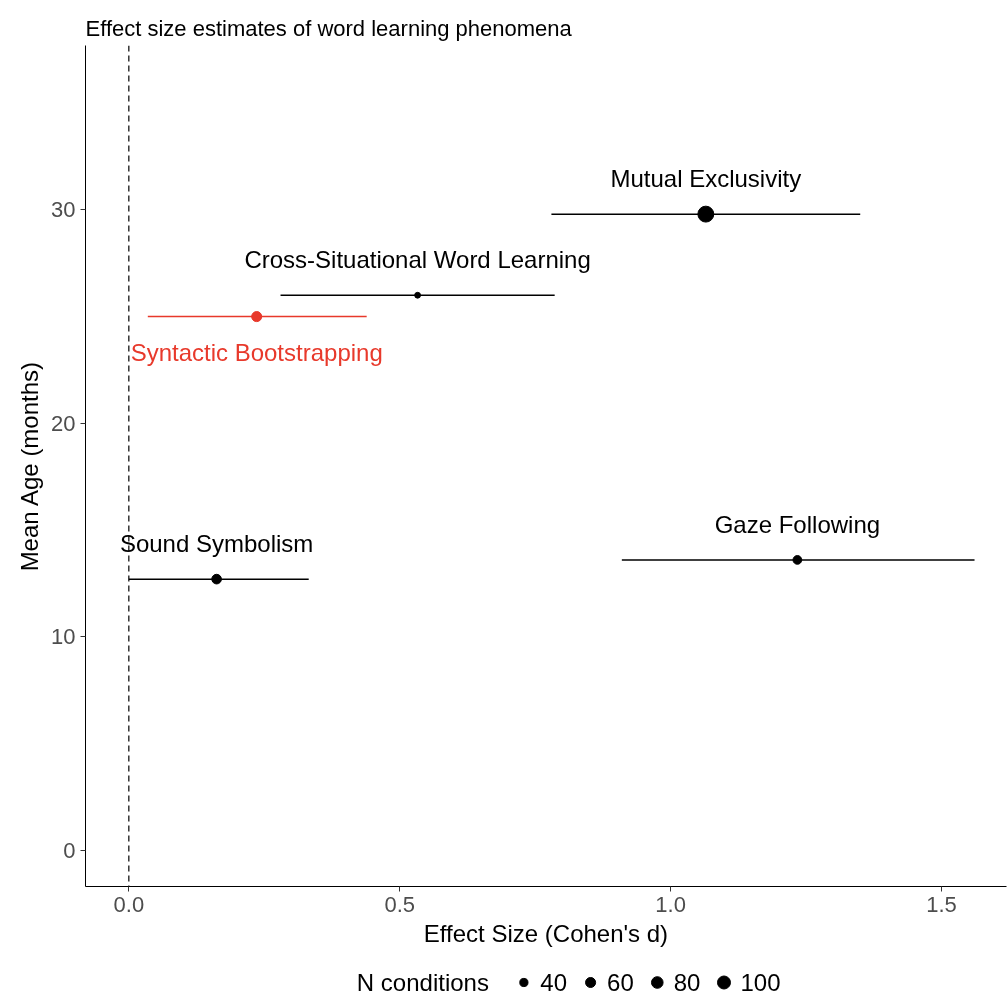 The width and height of the screenshot is (1008, 1005). Describe the element at coordinates (400, 904) in the screenshot. I see `x-tick-label: 0.5` at that location.